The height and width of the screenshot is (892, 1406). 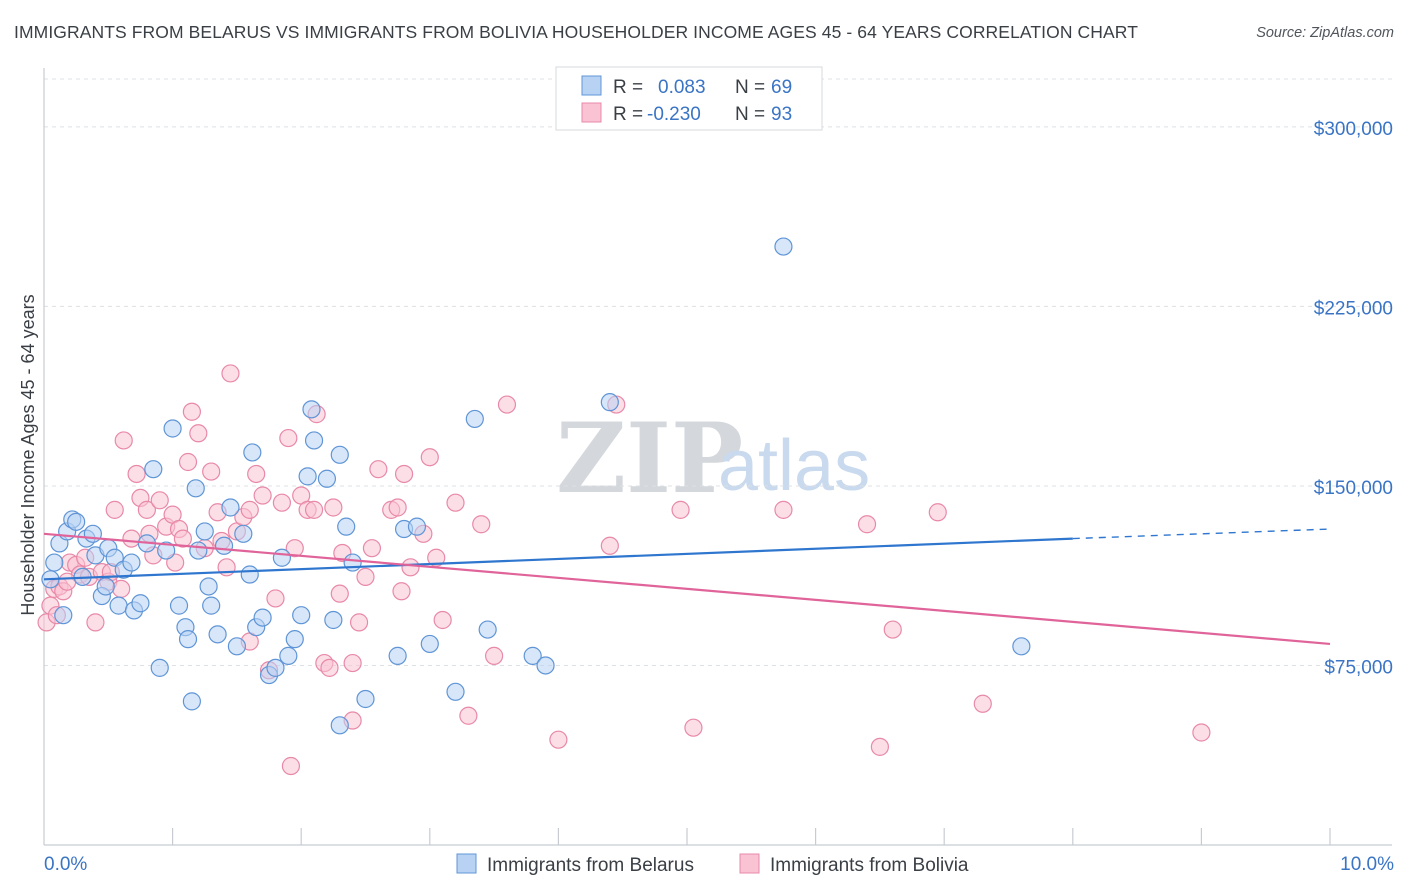 I want to click on watermark-zip: ZIP, so click(x=649, y=458).